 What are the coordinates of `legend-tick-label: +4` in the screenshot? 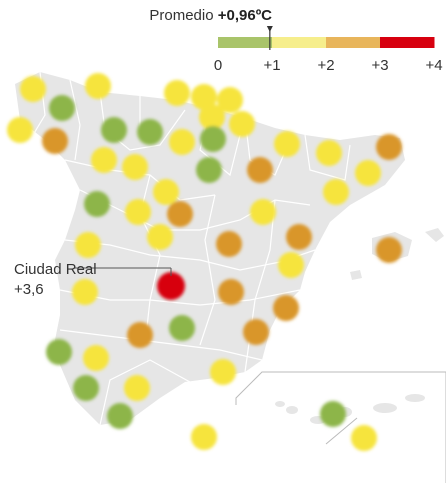 It's located at (433, 65).